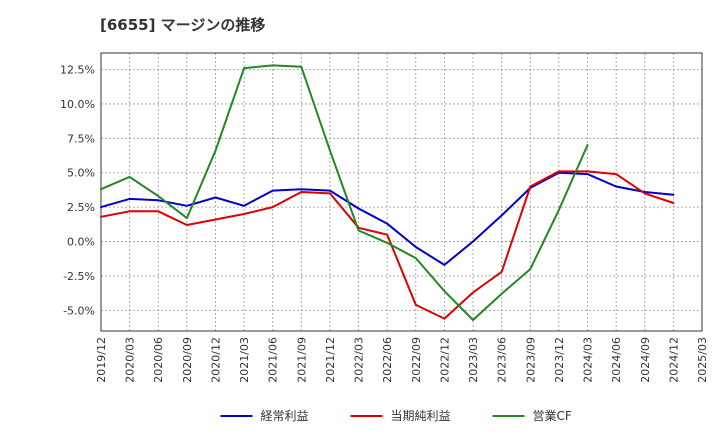 The height and width of the screenshot is (440, 720). I want to click on legend-label: 経常利益, so click(285, 416).